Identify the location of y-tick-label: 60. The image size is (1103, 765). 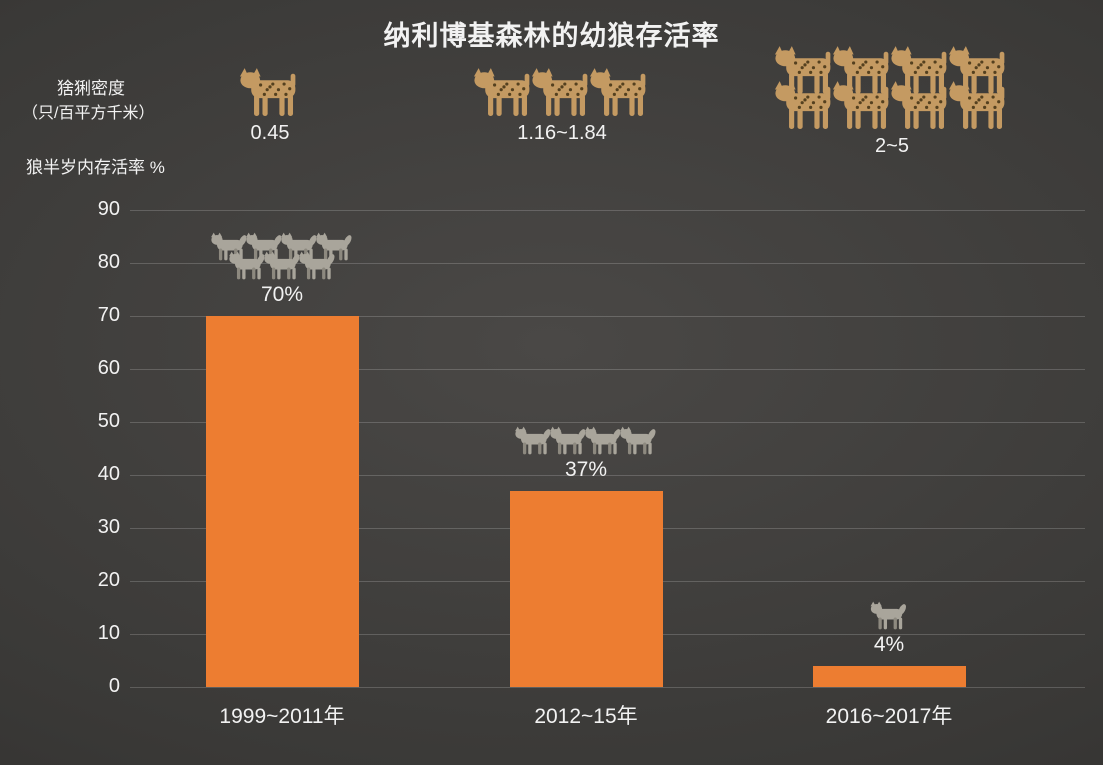
(108, 368).